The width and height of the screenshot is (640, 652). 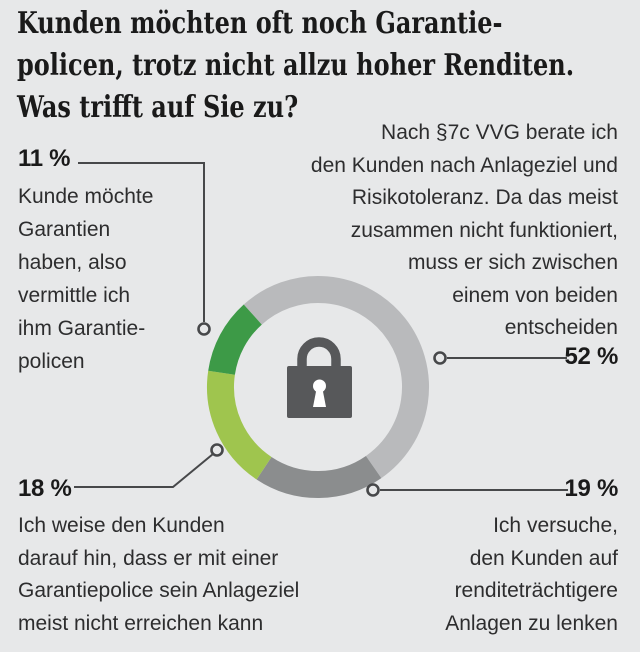 I want to click on callout-text-line: vermittle ich, so click(x=74, y=295).